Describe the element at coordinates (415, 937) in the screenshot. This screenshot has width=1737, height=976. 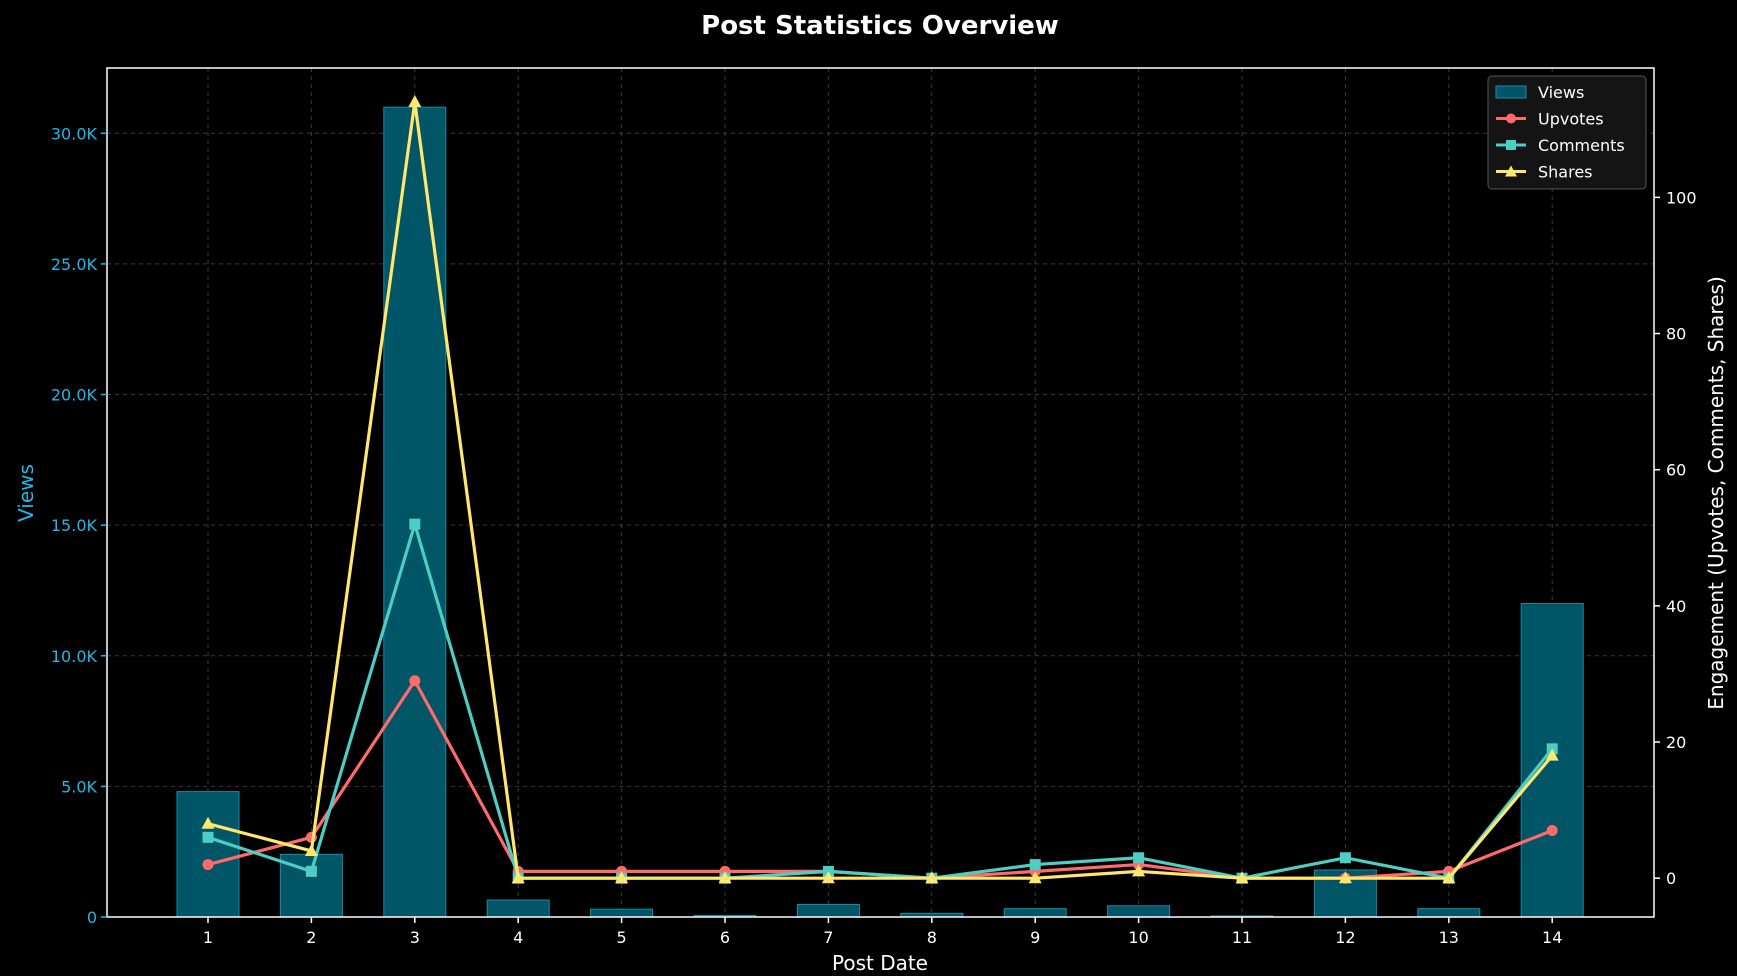
I see `x-tick-label: 3` at that location.